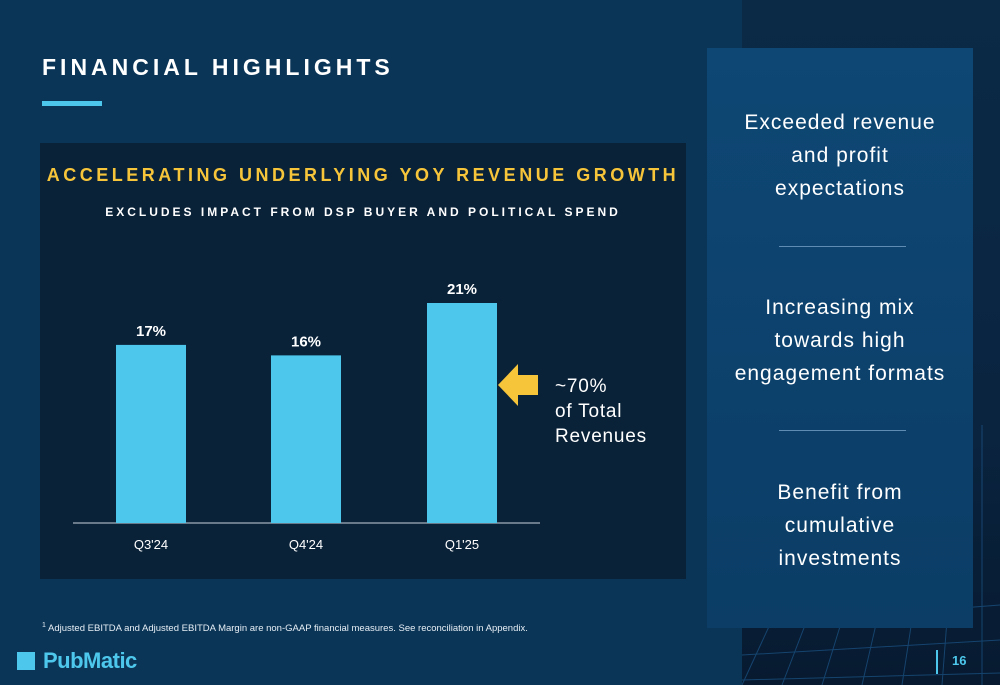 Image resolution: width=1000 pixels, height=685 pixels. What do you see at coordinates (90, 660) in the screenshot?
I see `logo-text: PubMatic` at bounding box center [90, 660].